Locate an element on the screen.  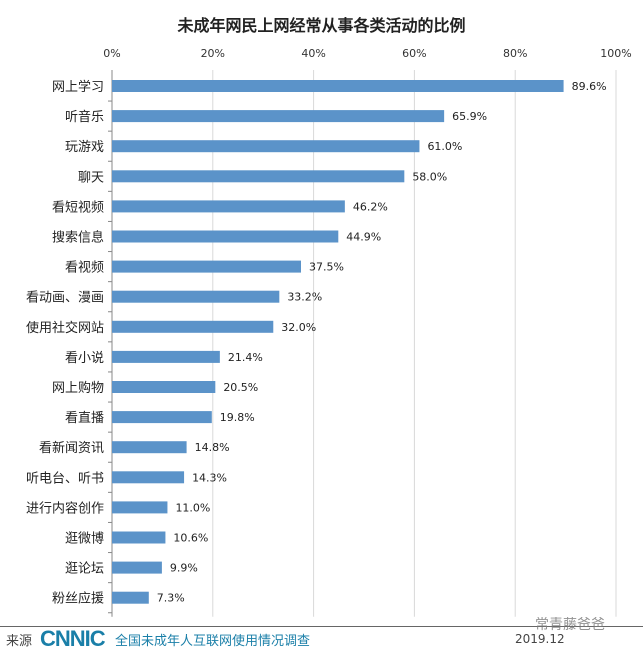
category-label: 逛微博 is located at coordinates (84, 539).